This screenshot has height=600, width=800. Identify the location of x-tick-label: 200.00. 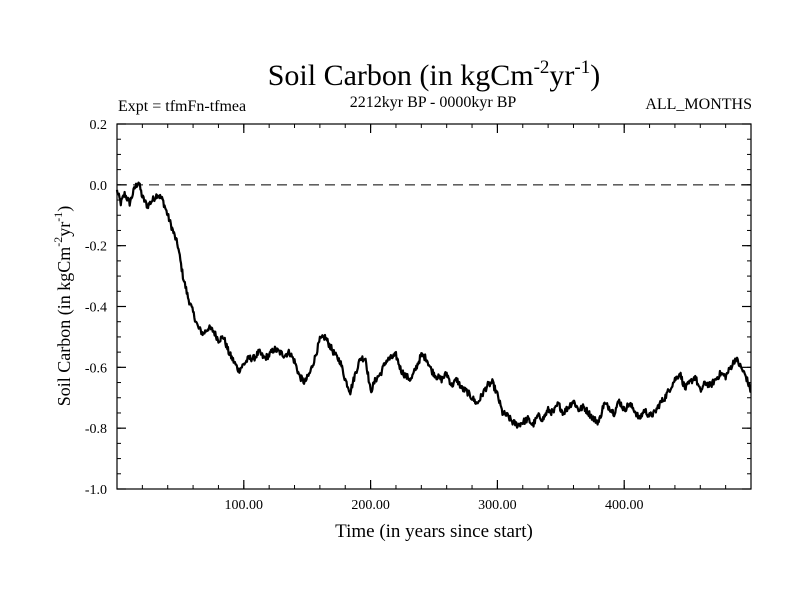
(370, 505).